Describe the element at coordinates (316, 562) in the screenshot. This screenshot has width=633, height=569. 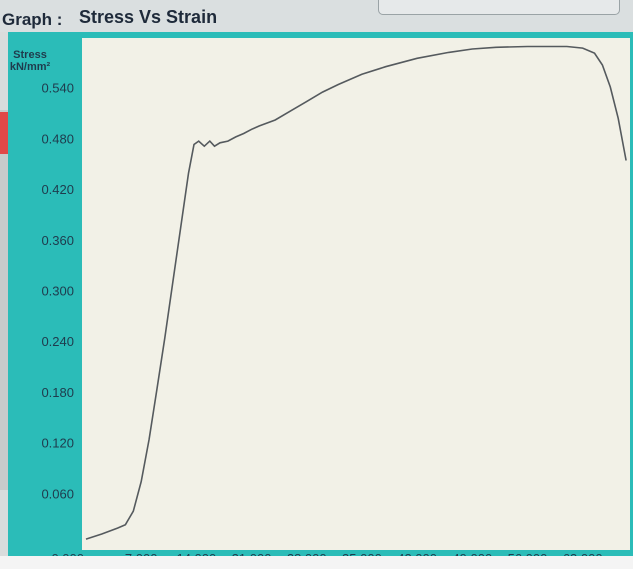
I see `bottom-edge` at that location.